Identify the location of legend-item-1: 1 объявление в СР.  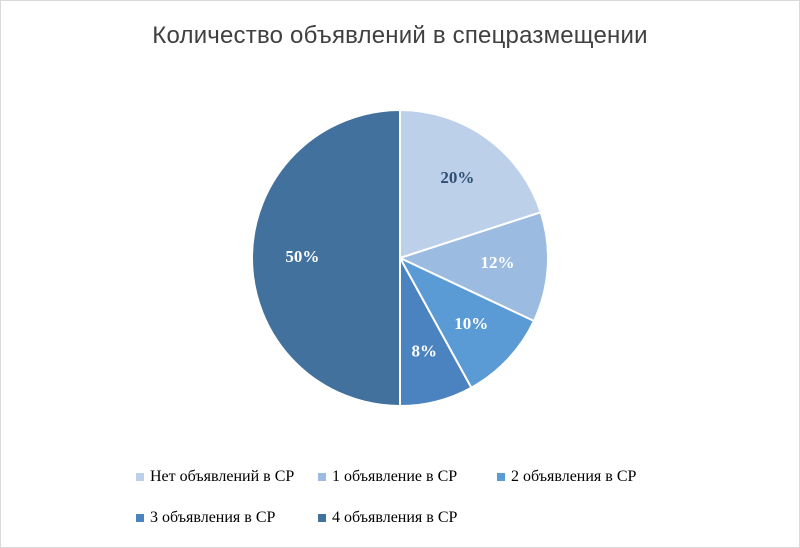
(387, 477).